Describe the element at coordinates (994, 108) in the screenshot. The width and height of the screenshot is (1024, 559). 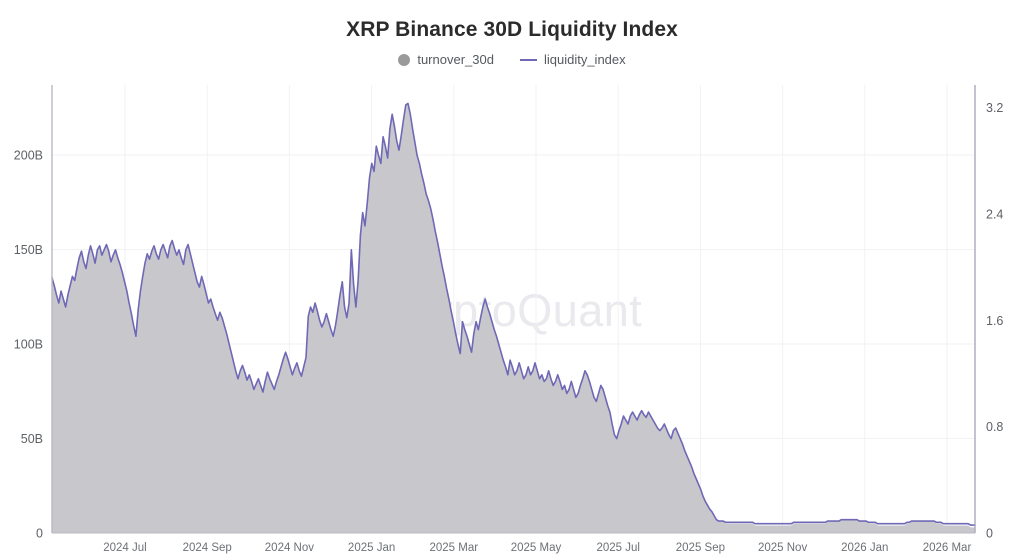
I see `y-axis-right-tick-label: 3.2` at that location.